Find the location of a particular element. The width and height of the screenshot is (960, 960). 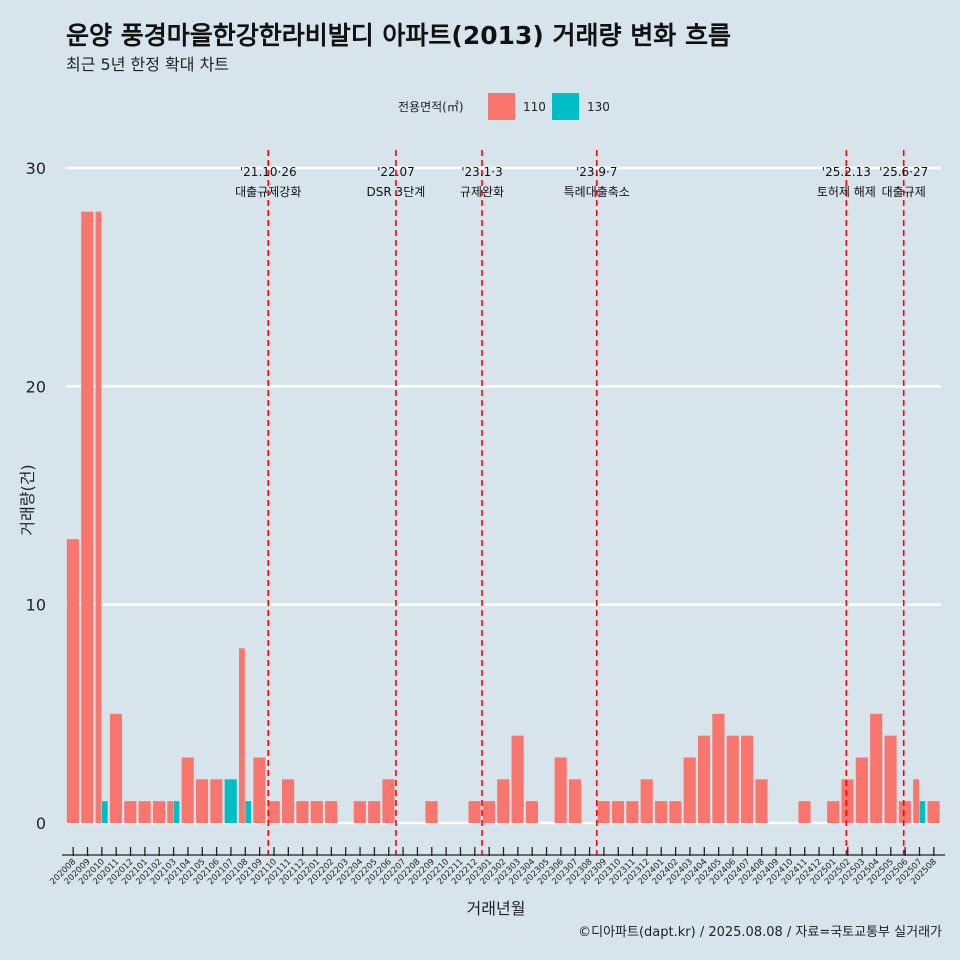

chart-subtitle: 최근 5년 한정 확대 차트 is located at coordinates (147, 64).